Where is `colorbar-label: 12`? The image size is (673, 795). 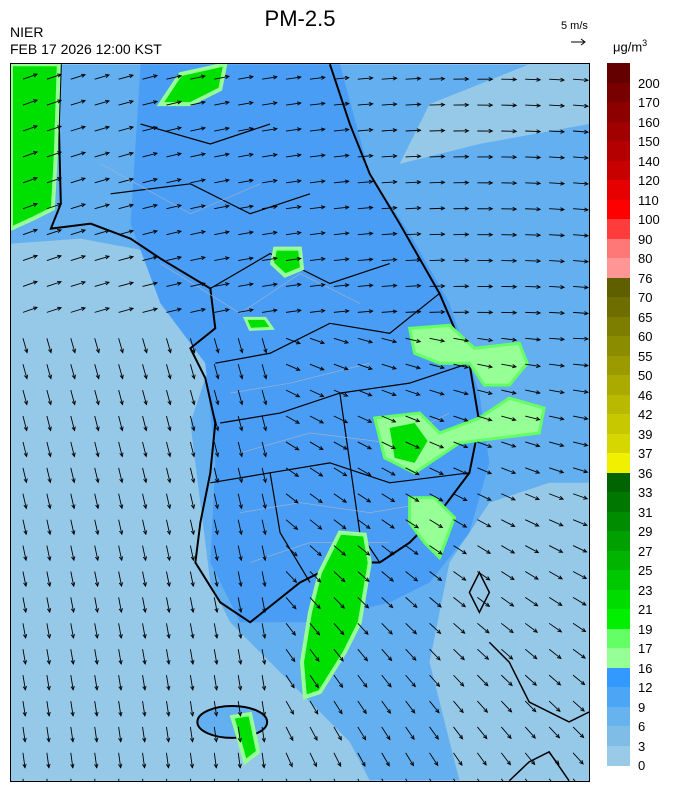
colorbar-label: 12 is located at coordinates (645, 687).